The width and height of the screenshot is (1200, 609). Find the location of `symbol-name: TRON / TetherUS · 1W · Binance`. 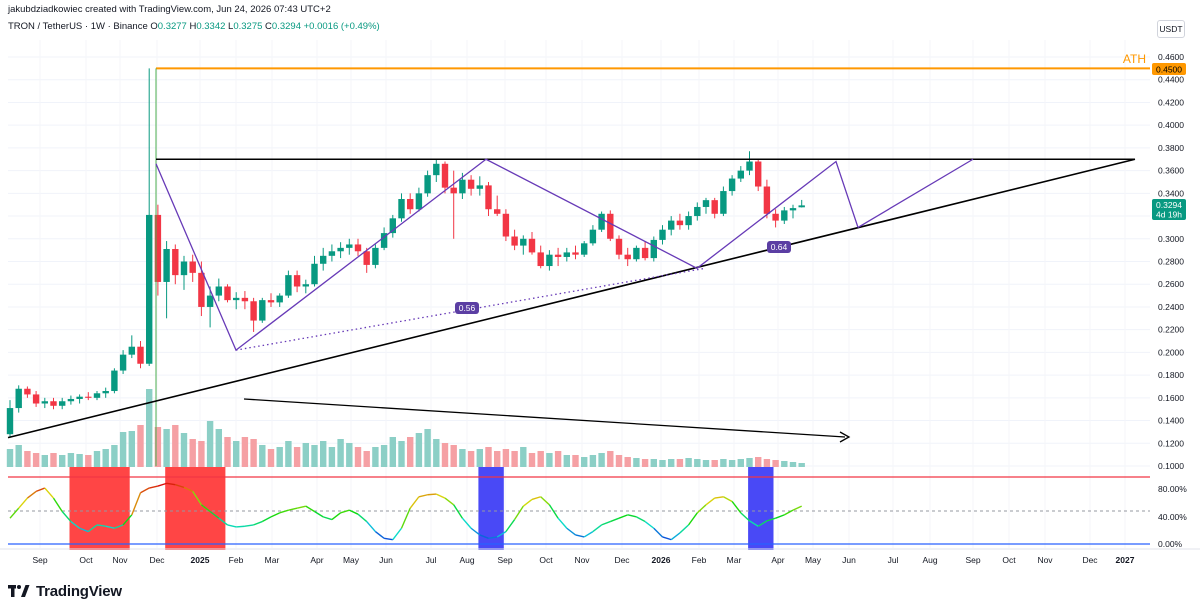

symbol-name: TRON / TetherUS · 1W · Binance is located at coordinates (78, 26).